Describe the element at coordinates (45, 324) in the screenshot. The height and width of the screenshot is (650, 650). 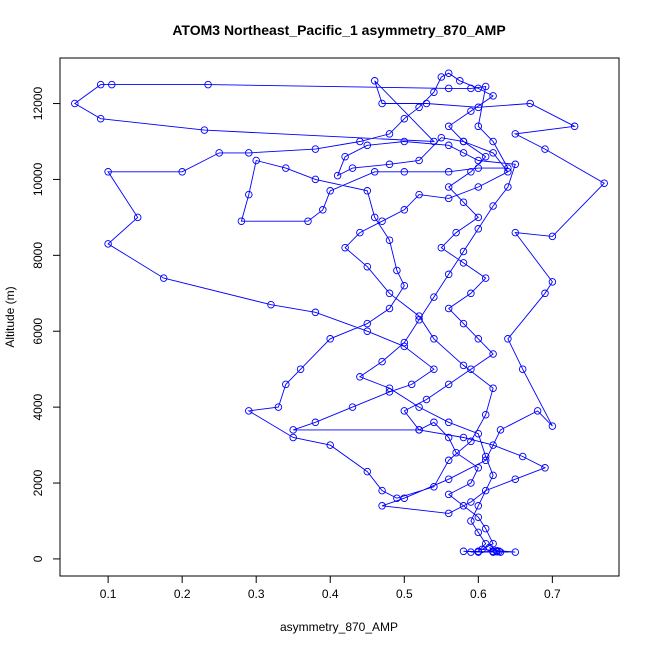
I see `y-axis: 0 2000 4000 6000 8000 10000 12000` at that location.